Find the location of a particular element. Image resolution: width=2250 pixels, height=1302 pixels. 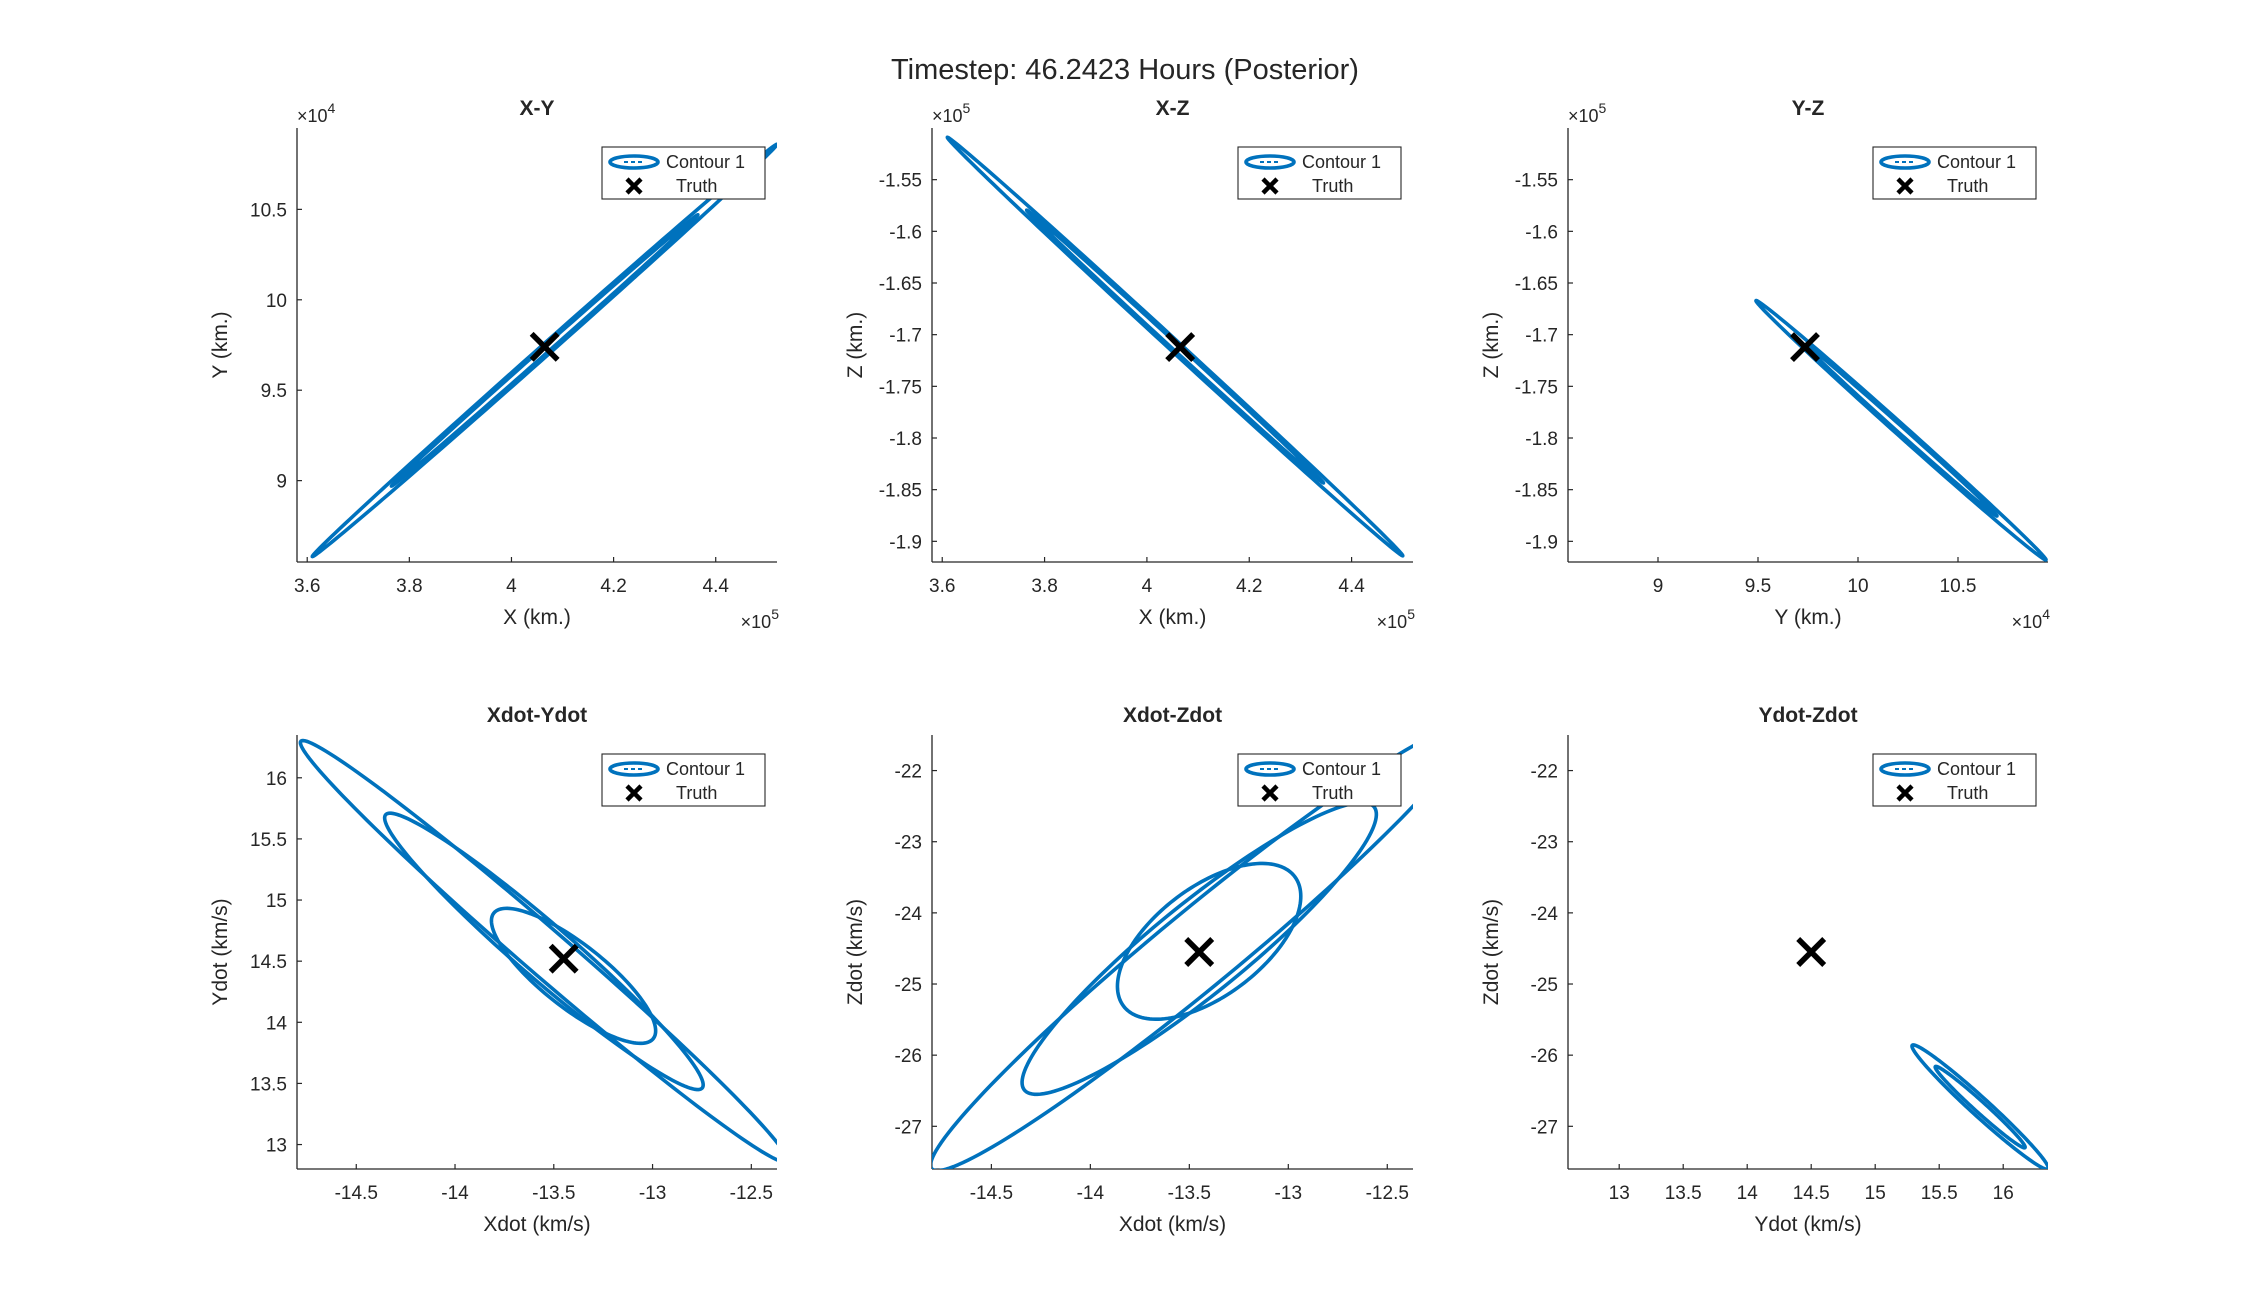

x-tick-label: 4 is located at coordinates (1147, 586).